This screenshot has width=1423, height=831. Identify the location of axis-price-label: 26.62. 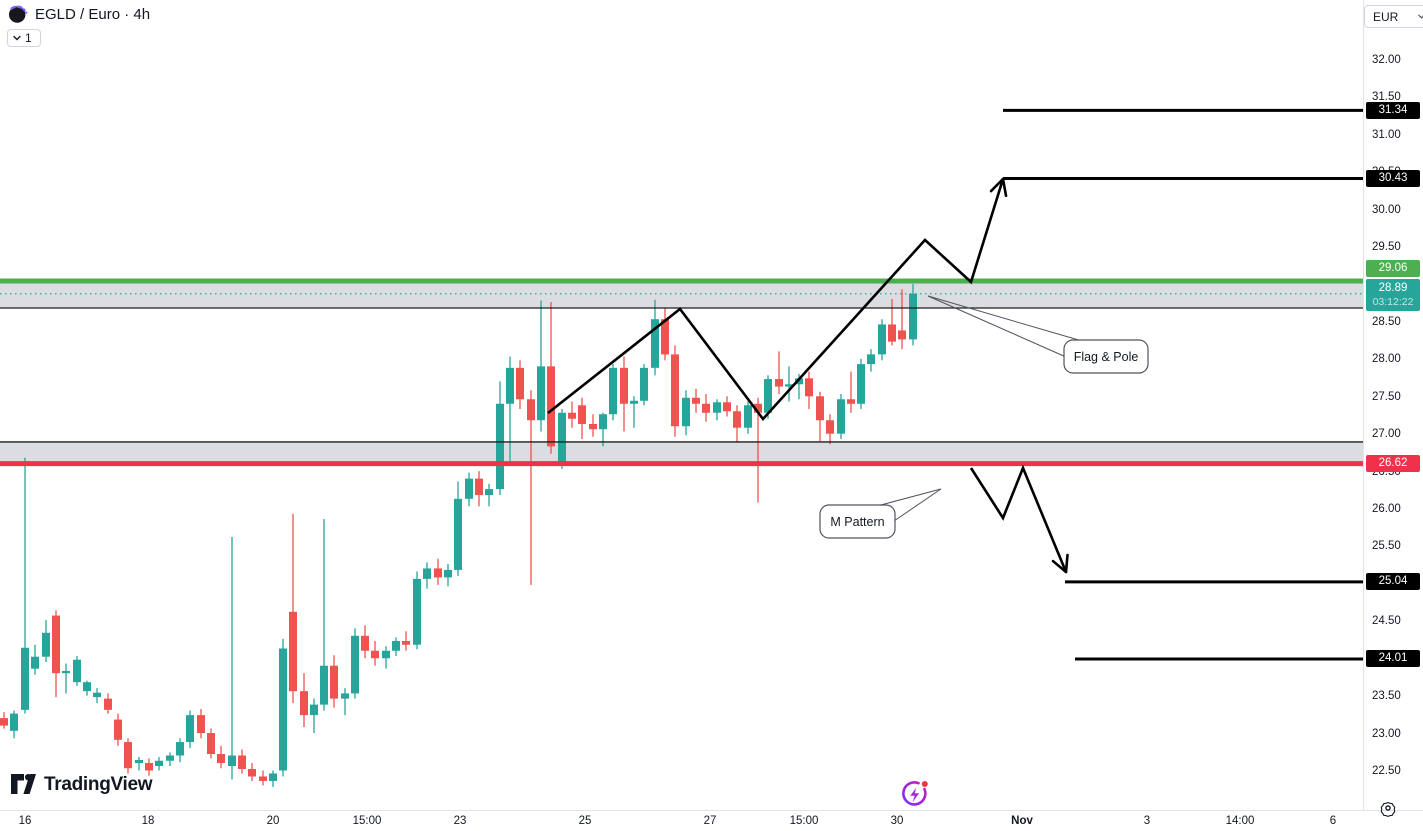
(1393, 464).